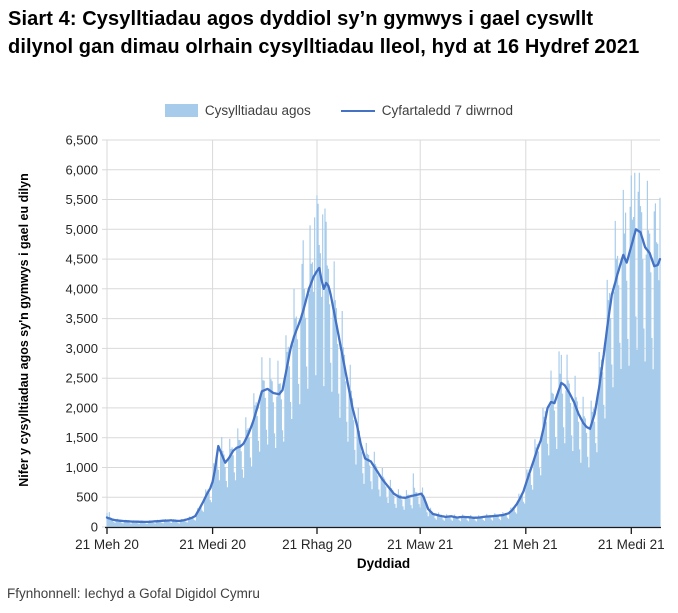 The width and height of the screenshot is (678, 613). What do you see at coordinates (94, 527) in the screenshot?
I see `svg-text: 0` at bounding box center [94, 527].